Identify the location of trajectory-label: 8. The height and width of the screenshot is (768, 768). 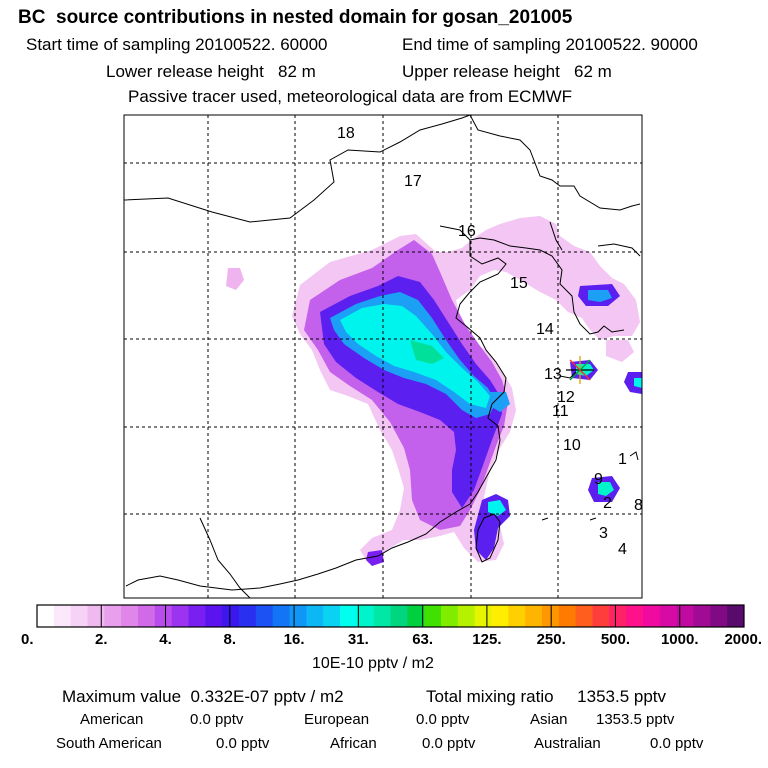
(638, 505).